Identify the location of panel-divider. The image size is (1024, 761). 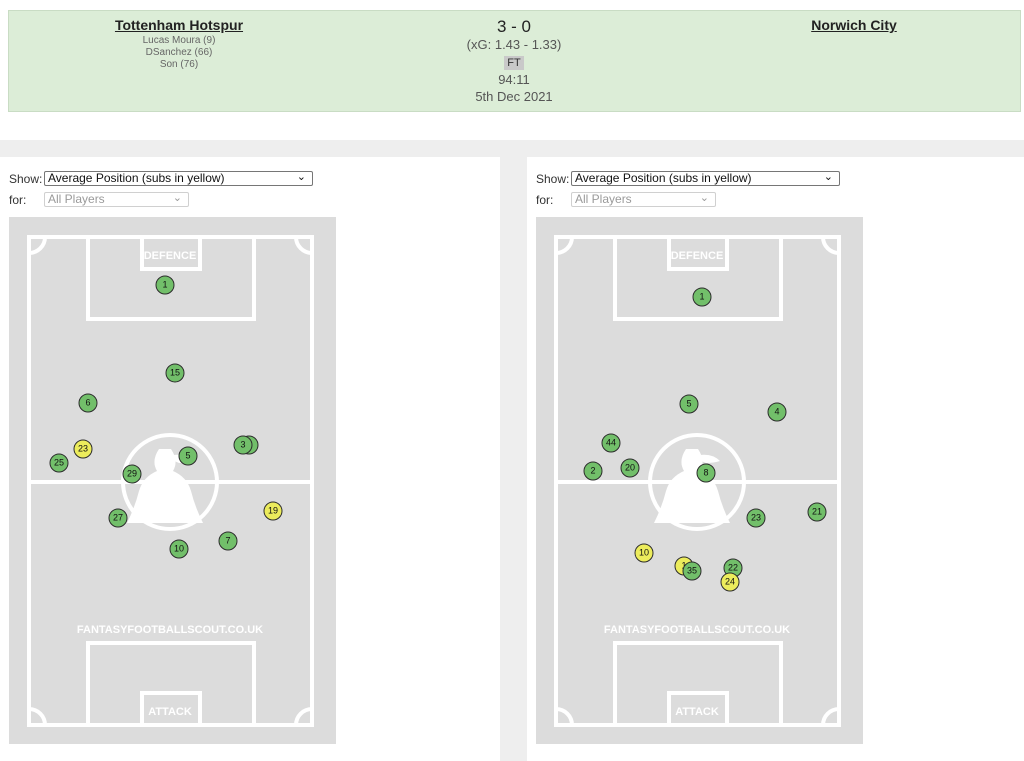
(513, 459).